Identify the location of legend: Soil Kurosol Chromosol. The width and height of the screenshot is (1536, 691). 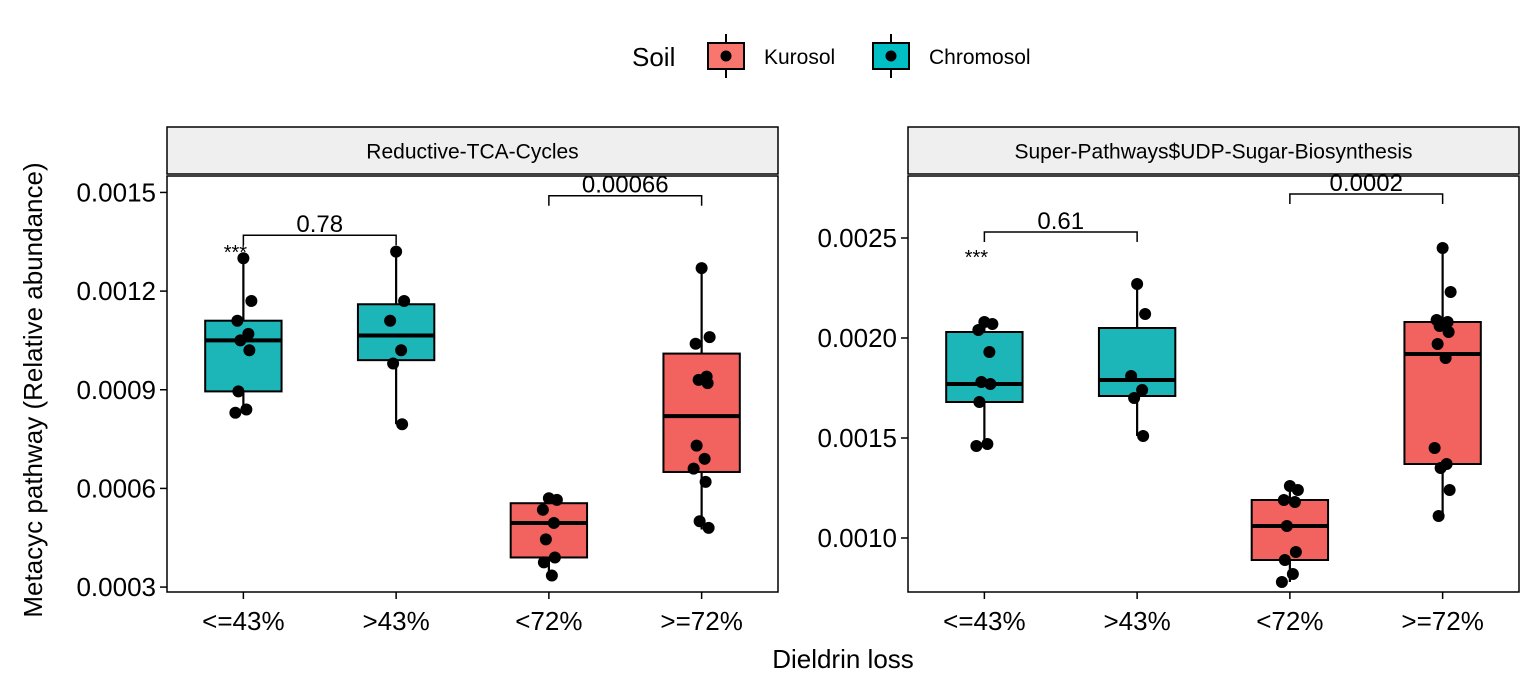
(831, 56).